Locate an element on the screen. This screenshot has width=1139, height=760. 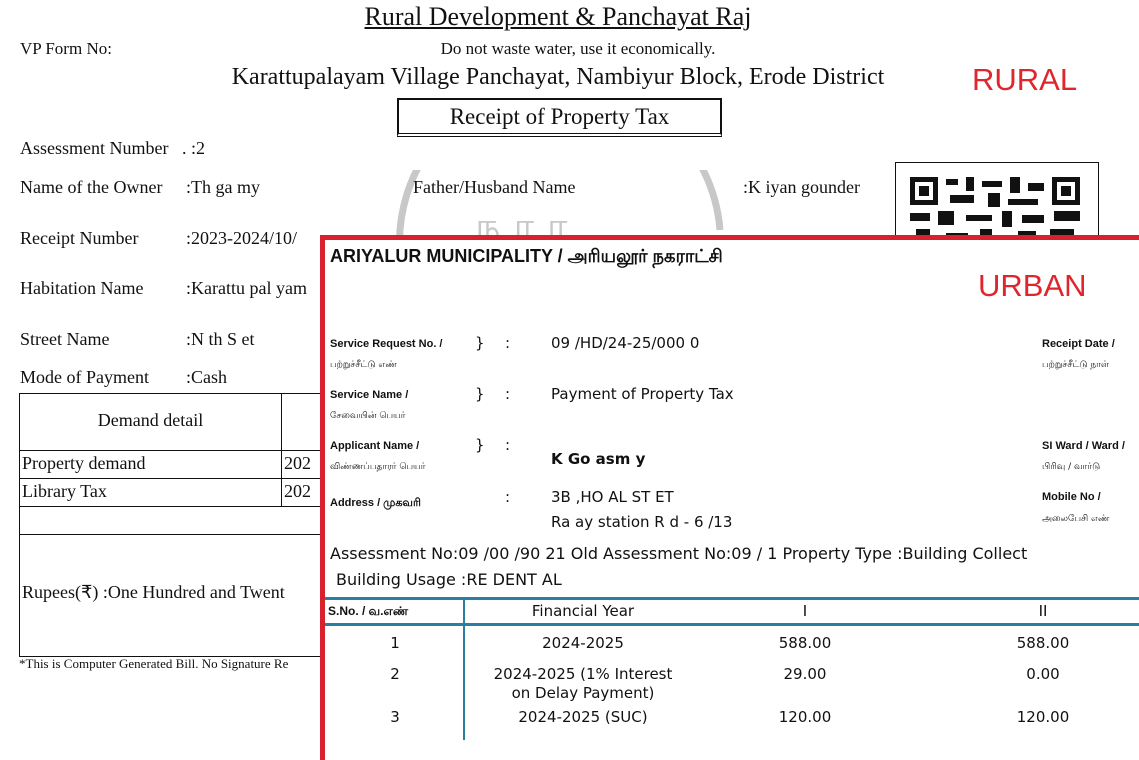
table-row: Rupees(₹) :One Hundred and Twent is located at coordinates (180, 568).